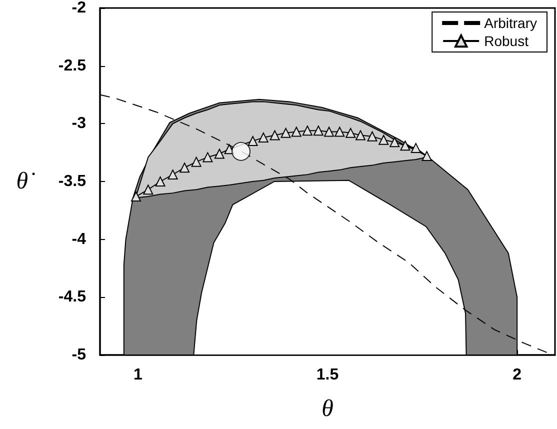  What do you see at coordinates (511, 23) in the screenshot?
I see `legend-label: Arbitrary` at bounding box center [511, 23].